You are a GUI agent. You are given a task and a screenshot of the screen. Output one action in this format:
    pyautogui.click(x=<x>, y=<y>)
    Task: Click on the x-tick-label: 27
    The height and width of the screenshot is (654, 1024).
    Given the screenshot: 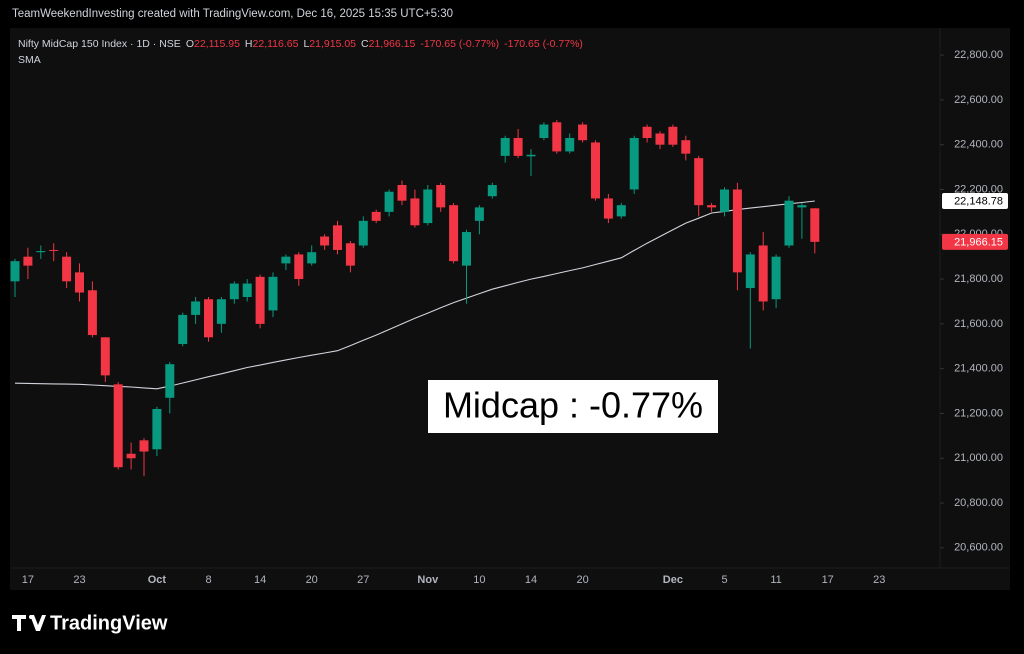 What is the action you would take?
    pyautogui.click(x=363, y=580)
    